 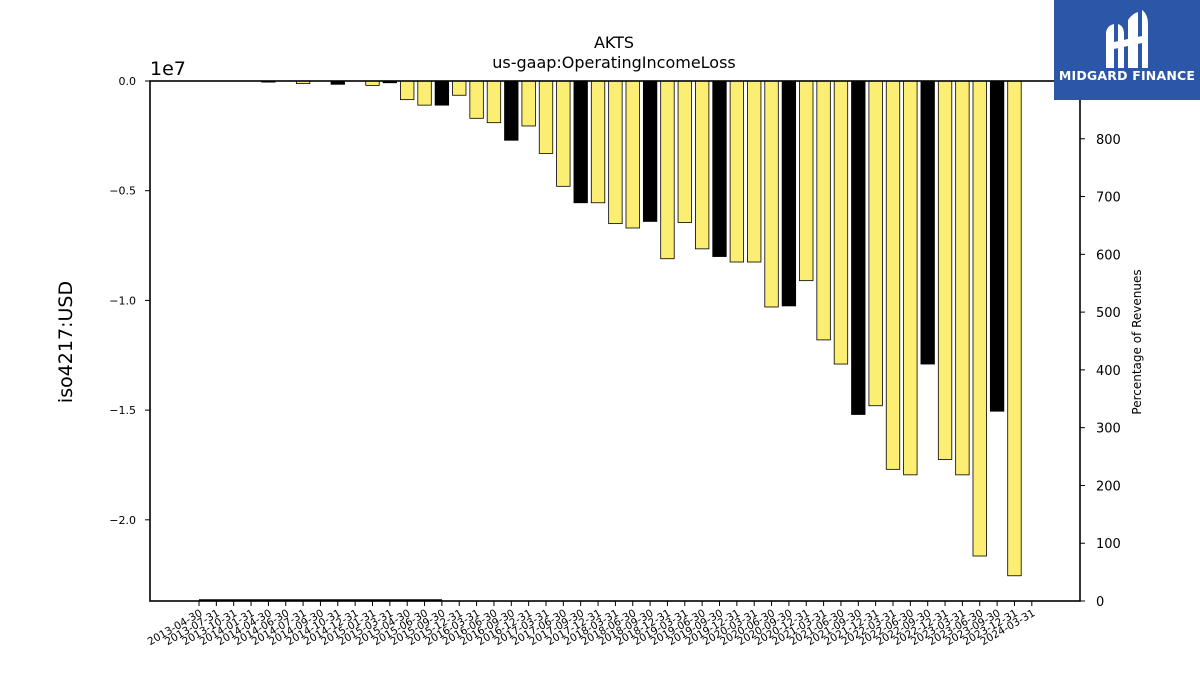 I want to click on y2-tick-label: 700, so click(x=1108, y=198).